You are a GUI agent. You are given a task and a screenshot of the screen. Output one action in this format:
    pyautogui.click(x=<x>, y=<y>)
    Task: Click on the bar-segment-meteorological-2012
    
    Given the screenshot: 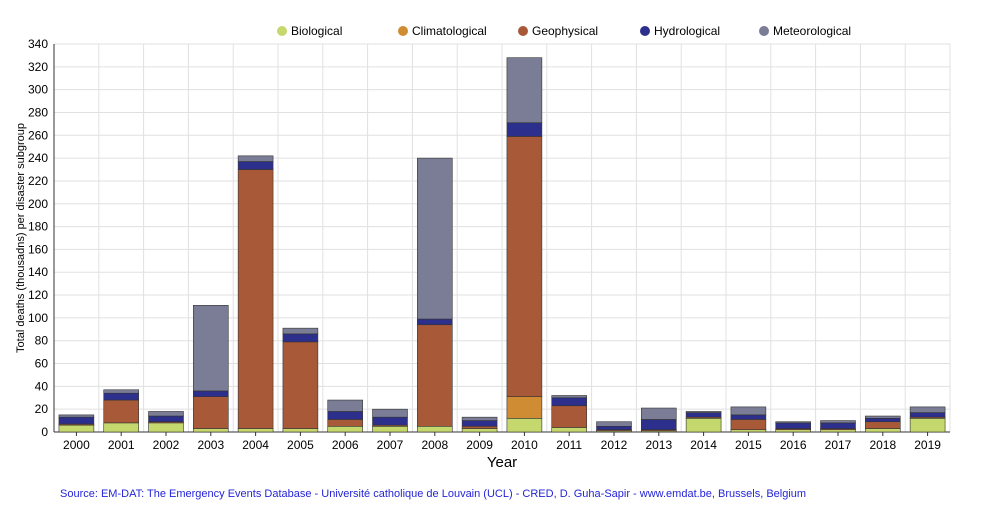 What is the action you would take?
    pyautogui.click(x=614, y=424)
    